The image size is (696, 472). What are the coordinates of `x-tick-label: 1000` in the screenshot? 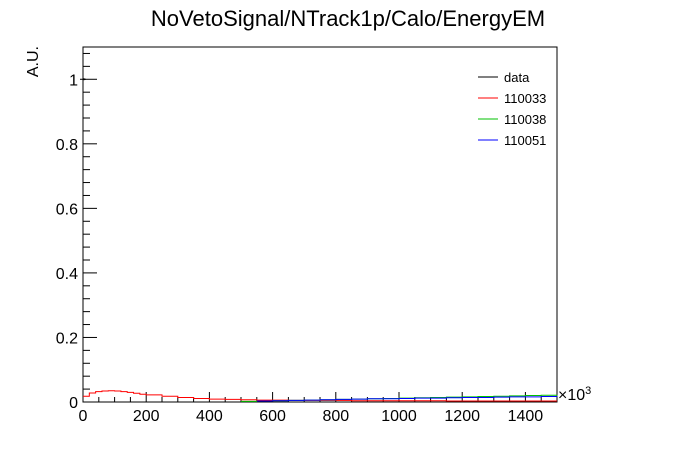 It's located at (399, 416).